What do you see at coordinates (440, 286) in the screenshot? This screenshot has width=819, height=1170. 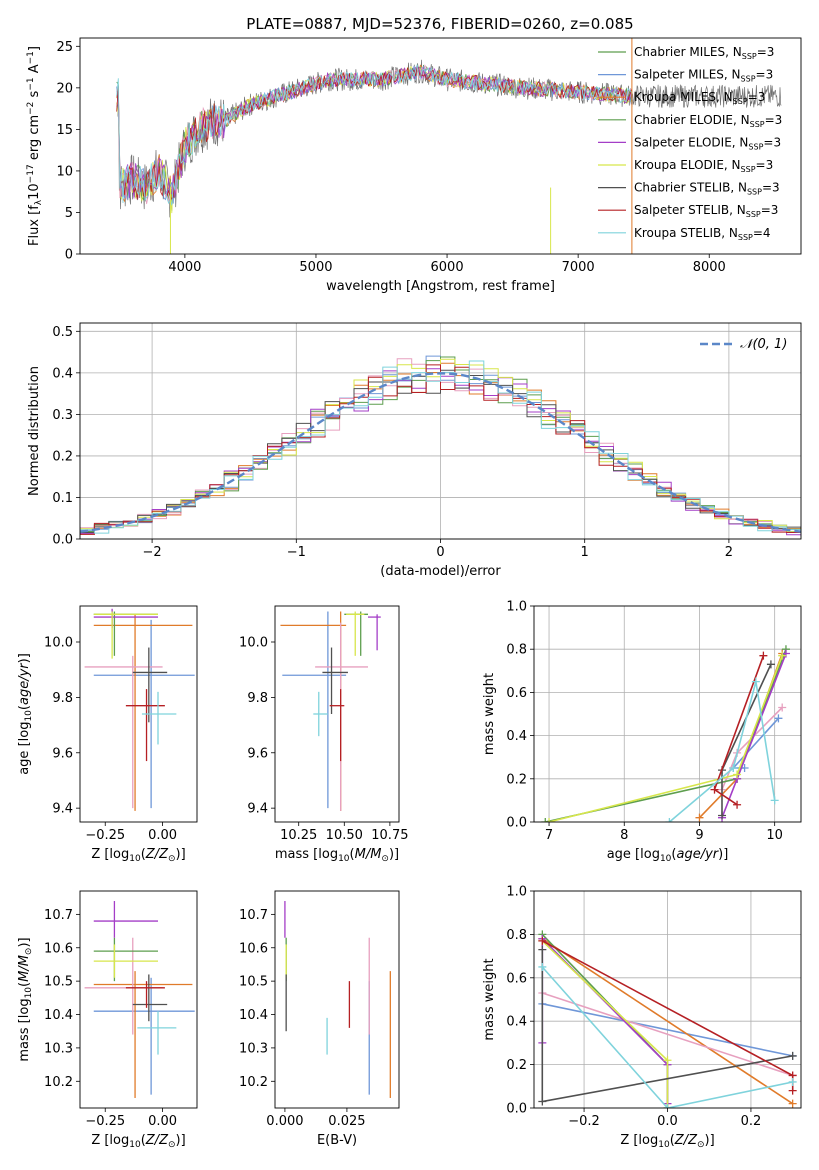 I see `x-axis-label: wavelength [Angstrom, rest frame]` at bounding box center [440, 286].